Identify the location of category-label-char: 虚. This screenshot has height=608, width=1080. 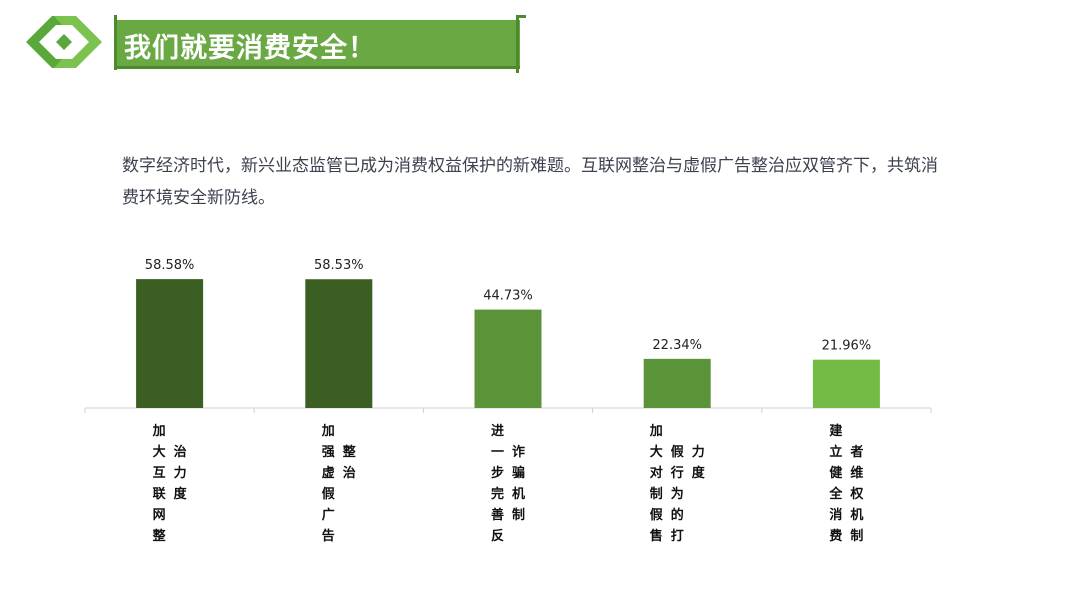
(328, 473).